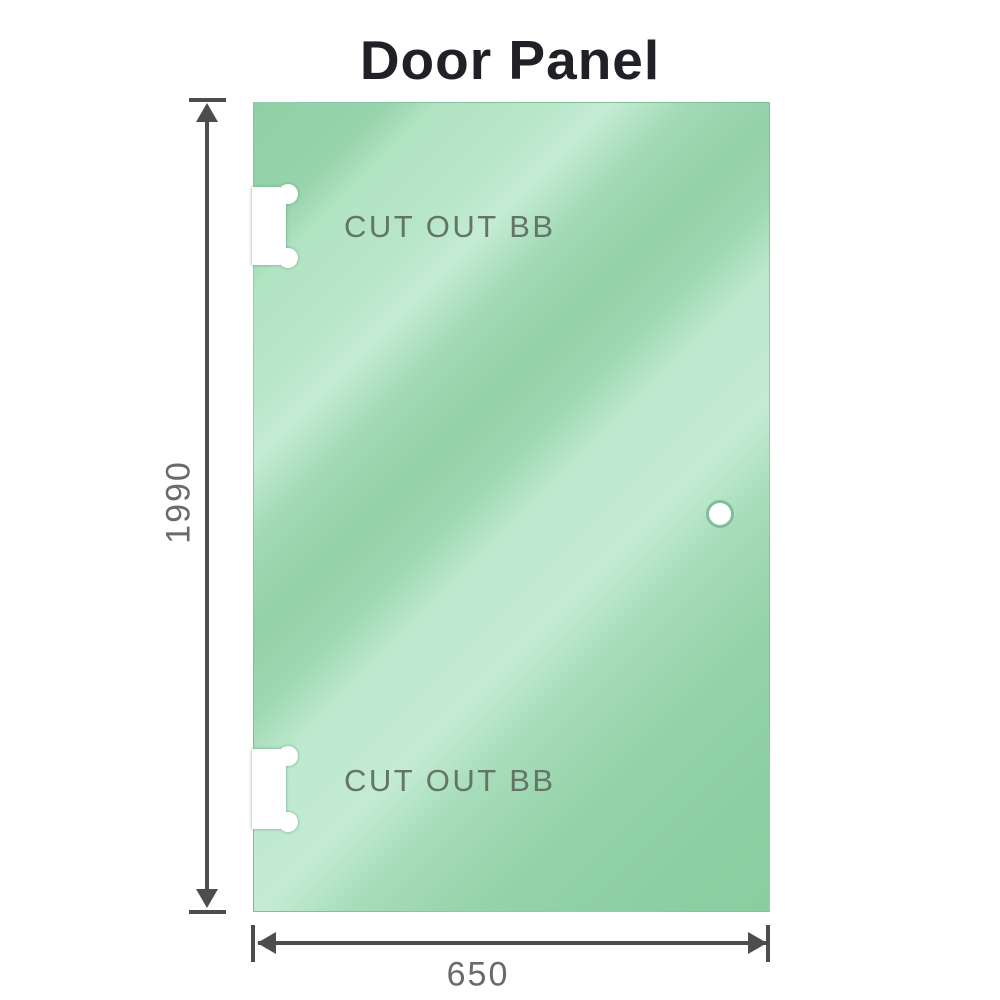 The image size is (1000, 1000). What do you see at coordinates (178, 502) in the screenshot?
I see `height-dimension-label: 1990` at bounding box center [178, 502].